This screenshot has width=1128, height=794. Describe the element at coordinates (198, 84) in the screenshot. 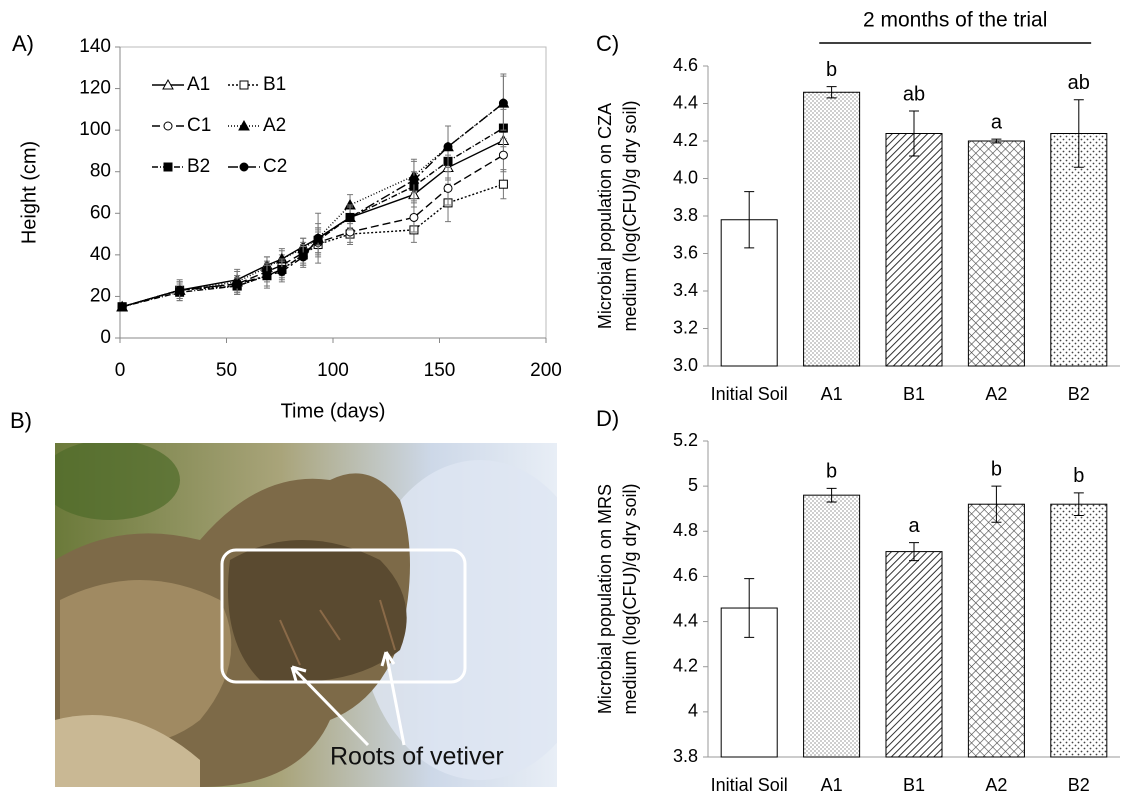

I see `legend-label: A1` at that location.